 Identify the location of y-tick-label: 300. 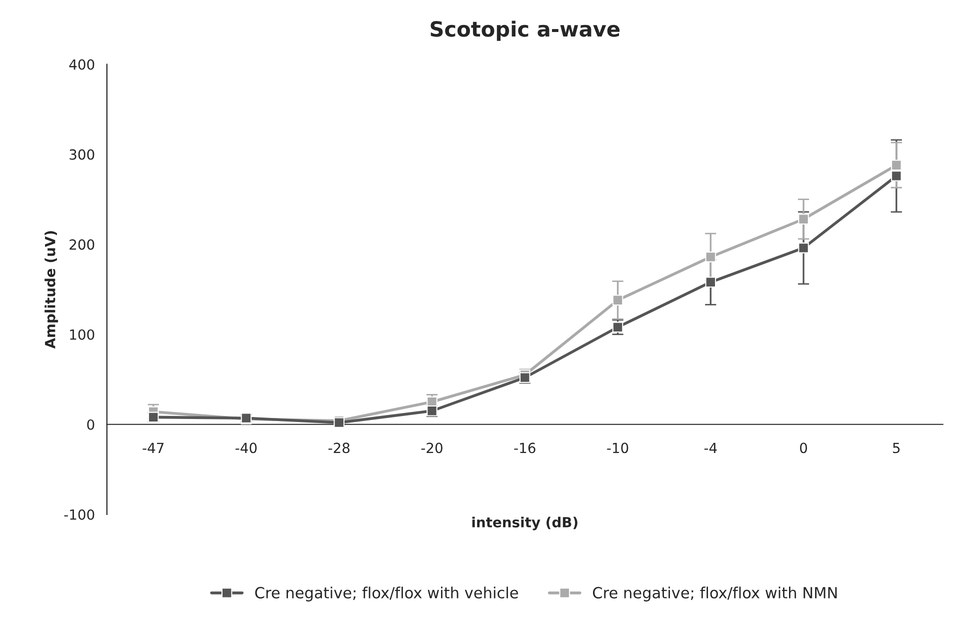
(82, 154).